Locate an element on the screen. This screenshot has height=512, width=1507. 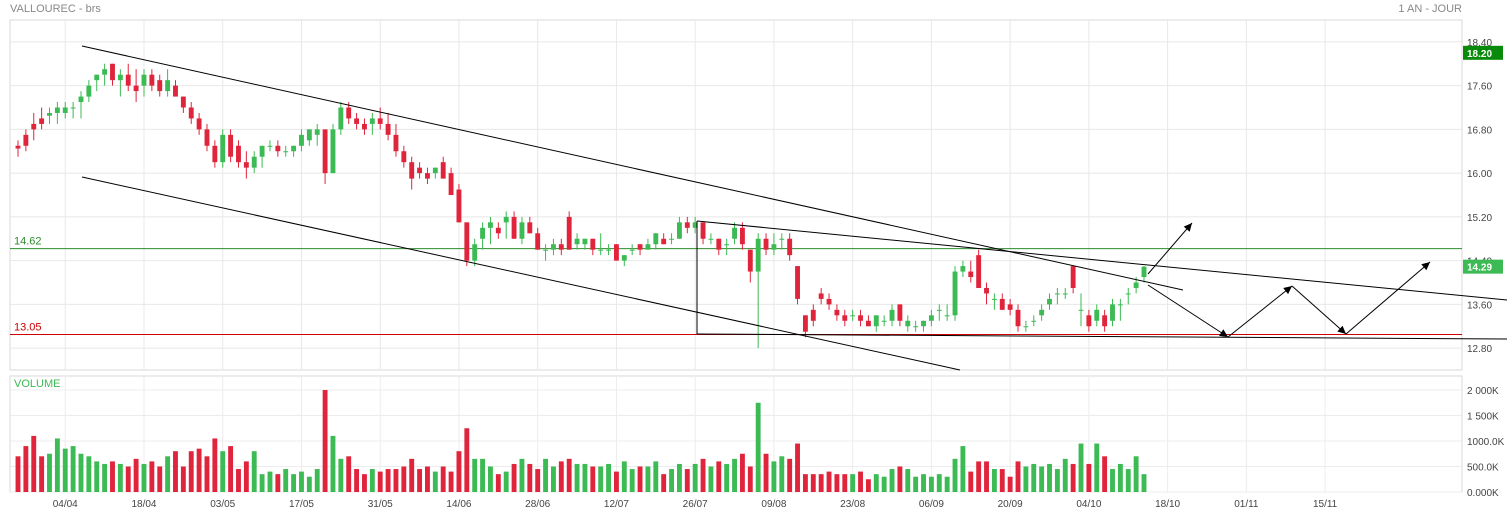
price-tick-label: 18.40 is located at coordinates (1479, 43).